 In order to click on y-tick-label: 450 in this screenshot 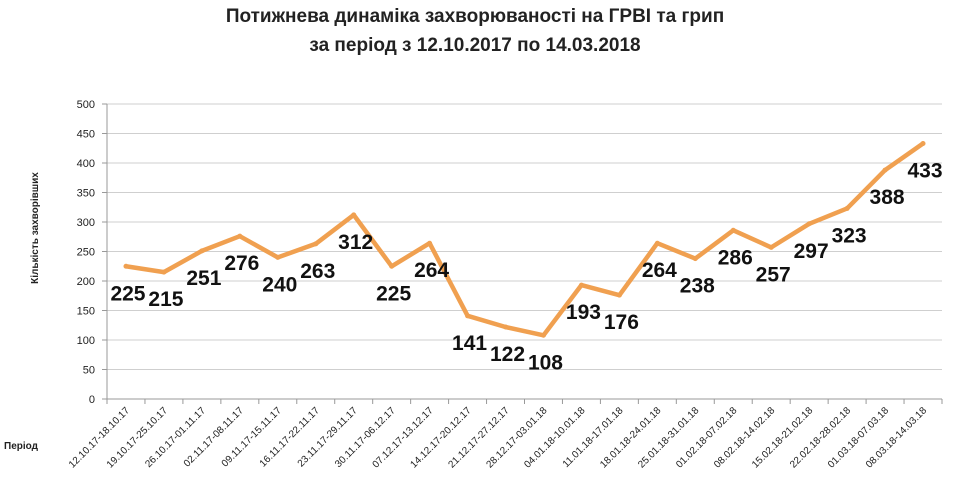, I will do `click(86, 135)`.